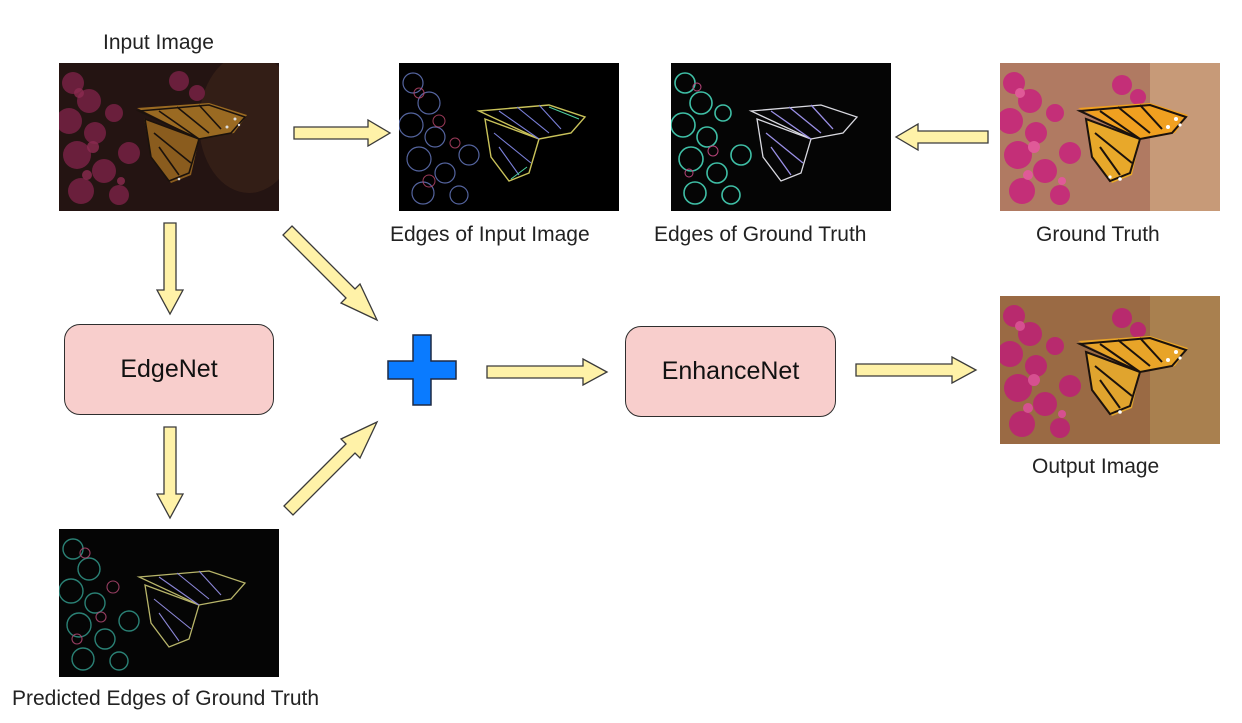 This screenshot has width=1242, height=723. Describe the element at coordinates (490, 234) in the screenshot. I see `edges-input-label: Edges of Input Image` at that location.